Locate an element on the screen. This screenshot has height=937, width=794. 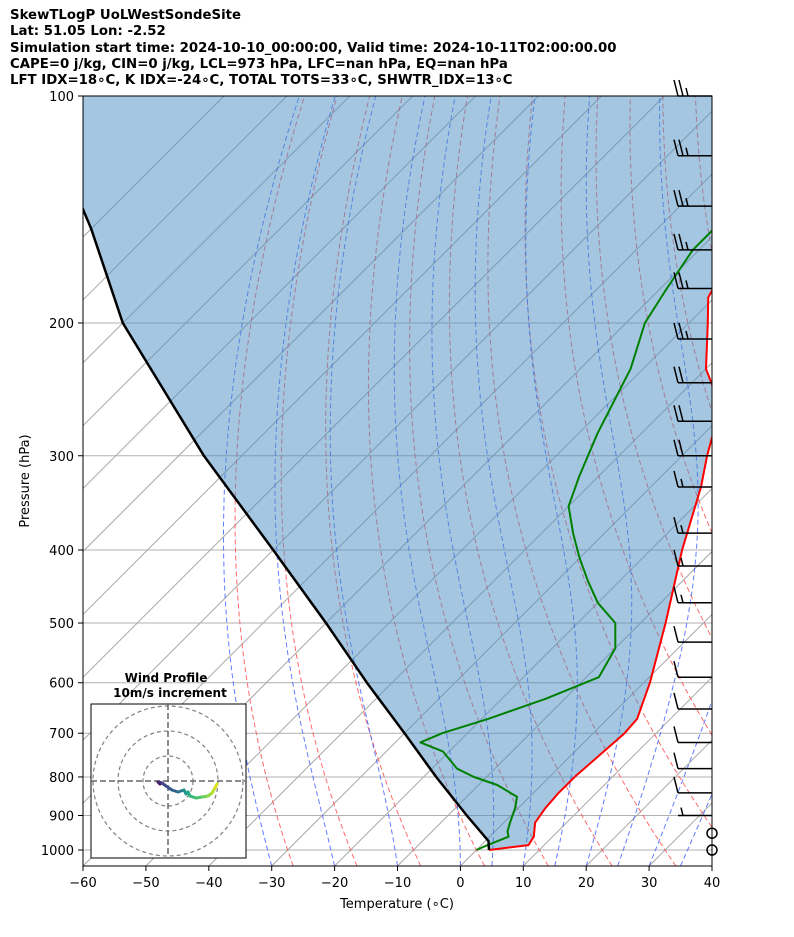
y-tick-label: 800 is located at coordinates (61, 778).